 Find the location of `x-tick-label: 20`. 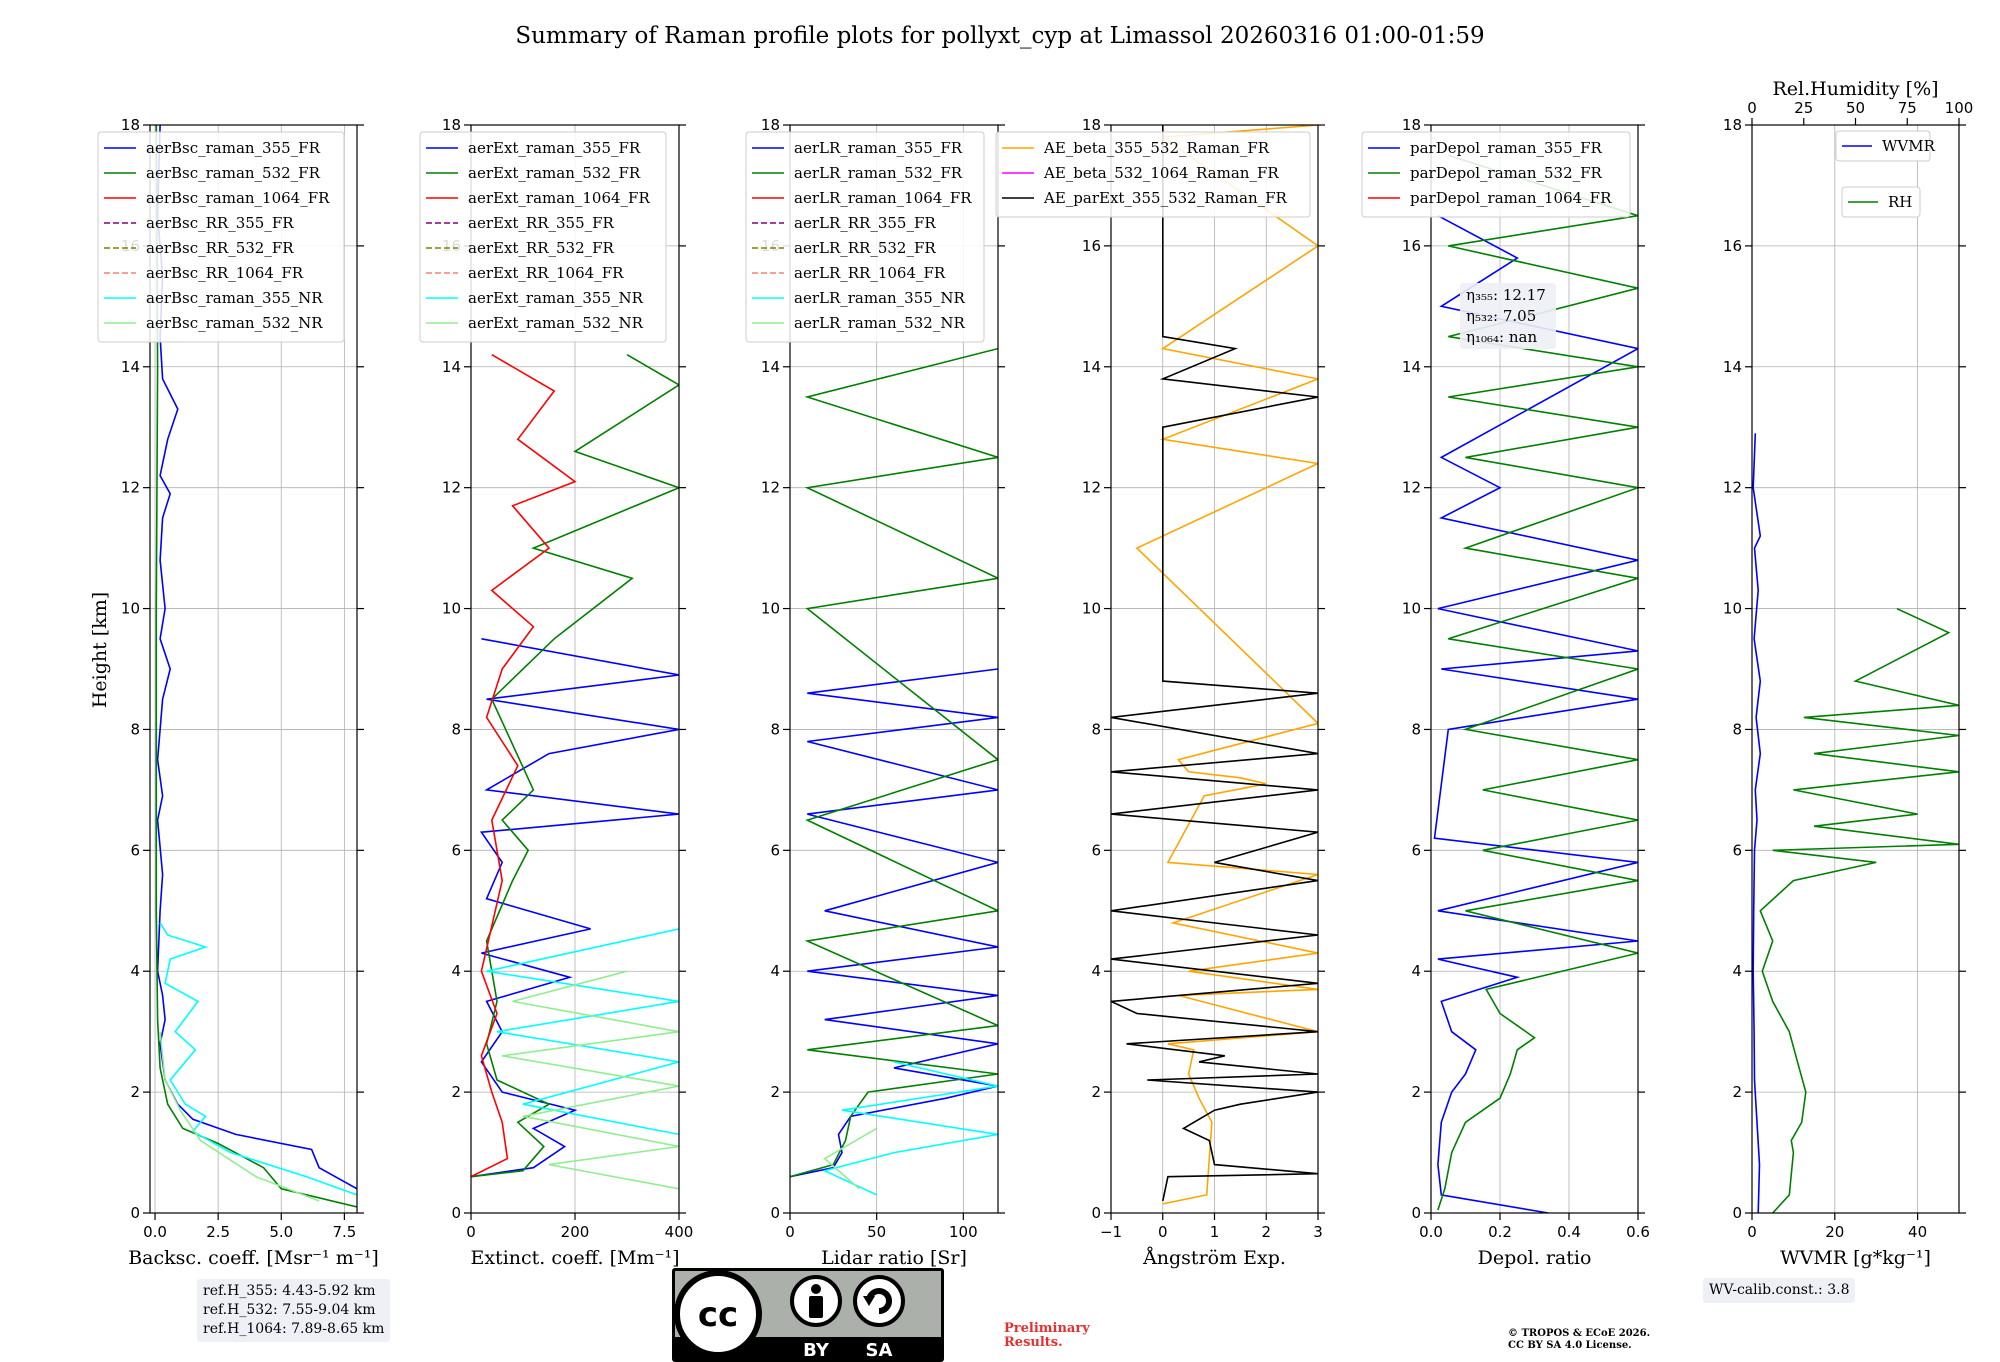

x-tick-label: 20 is located at coordinates (1834, 1232).